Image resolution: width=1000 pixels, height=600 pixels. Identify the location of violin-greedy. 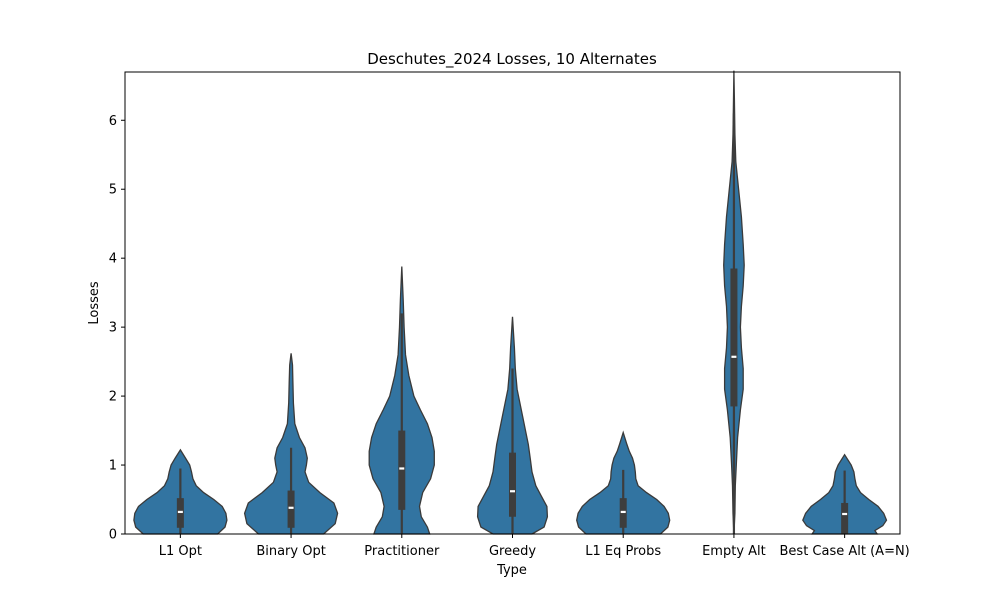
(512, 425).